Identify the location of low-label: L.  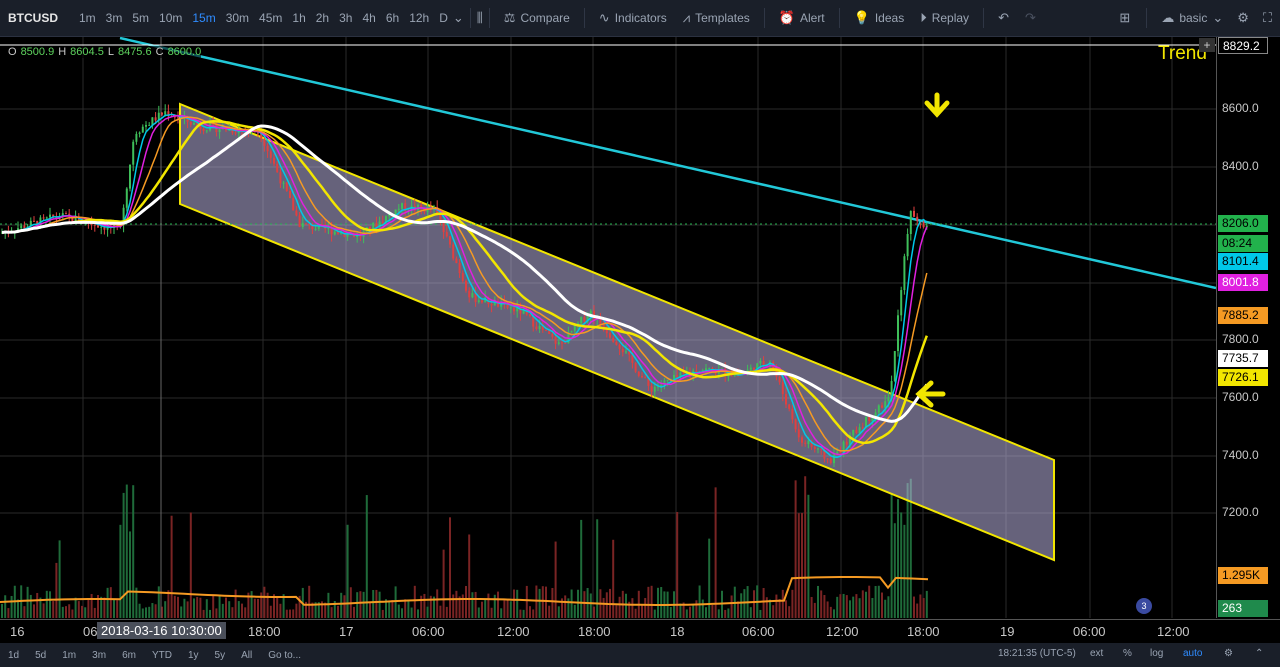
(110, 52).